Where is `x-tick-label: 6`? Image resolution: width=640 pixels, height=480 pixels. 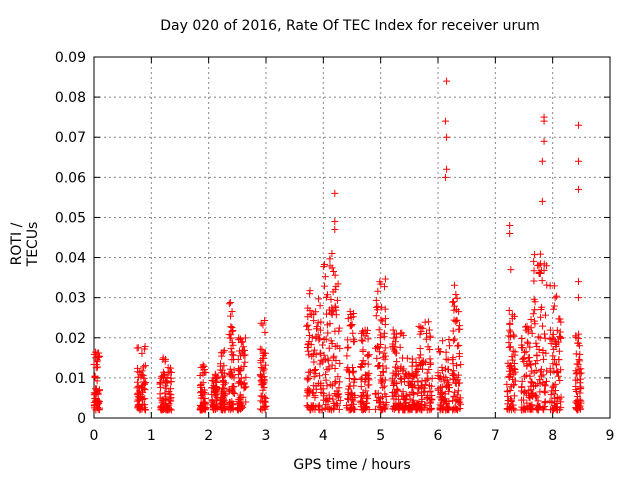
x-tick-label: 6 is located at coordinates (438, 436).